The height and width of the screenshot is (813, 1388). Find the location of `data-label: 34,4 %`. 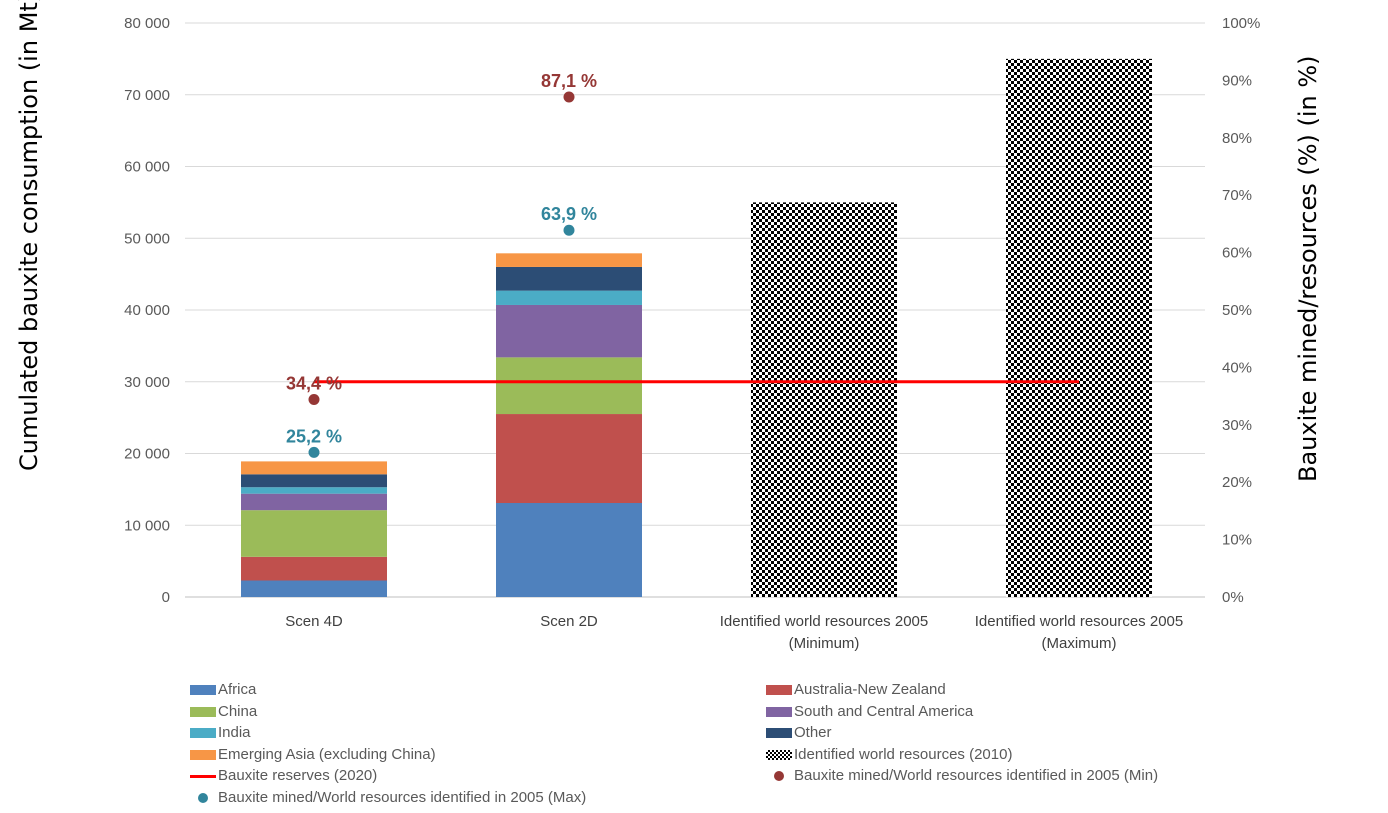

data-label: 34,4 % is located at coordinates (314, 384).